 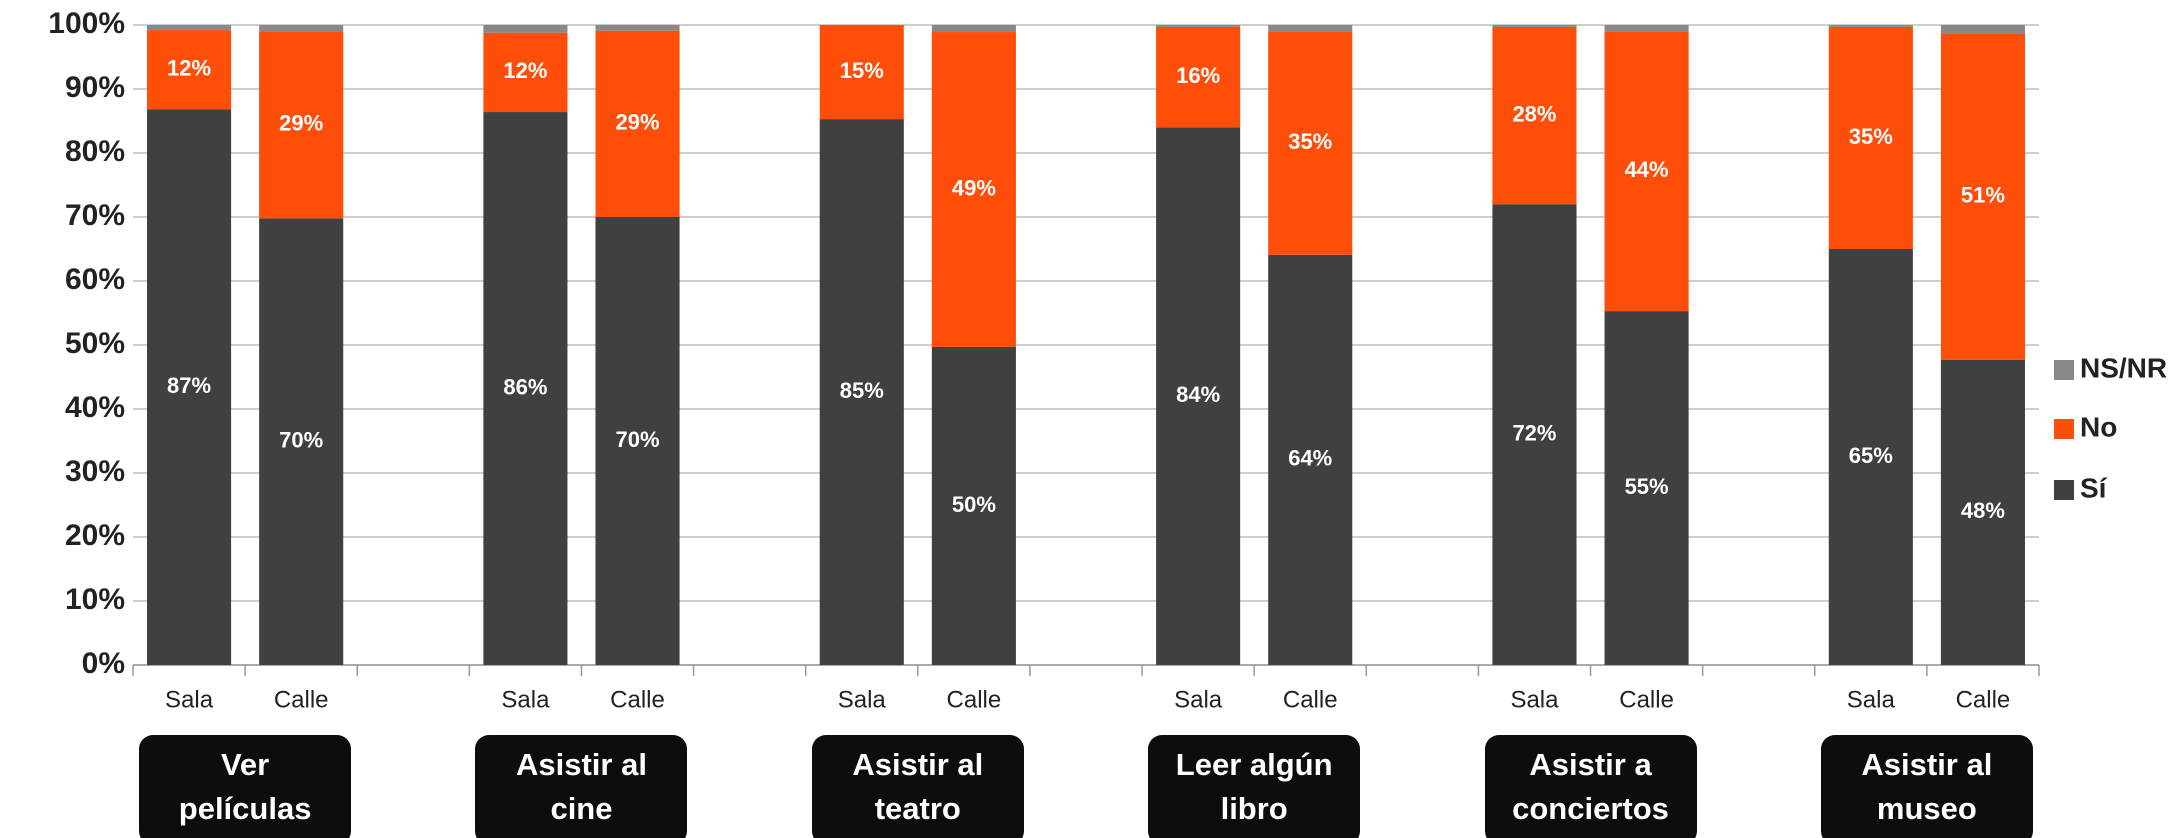 I want to click on y-tick-label: 20%, so click(x=95, y=535).